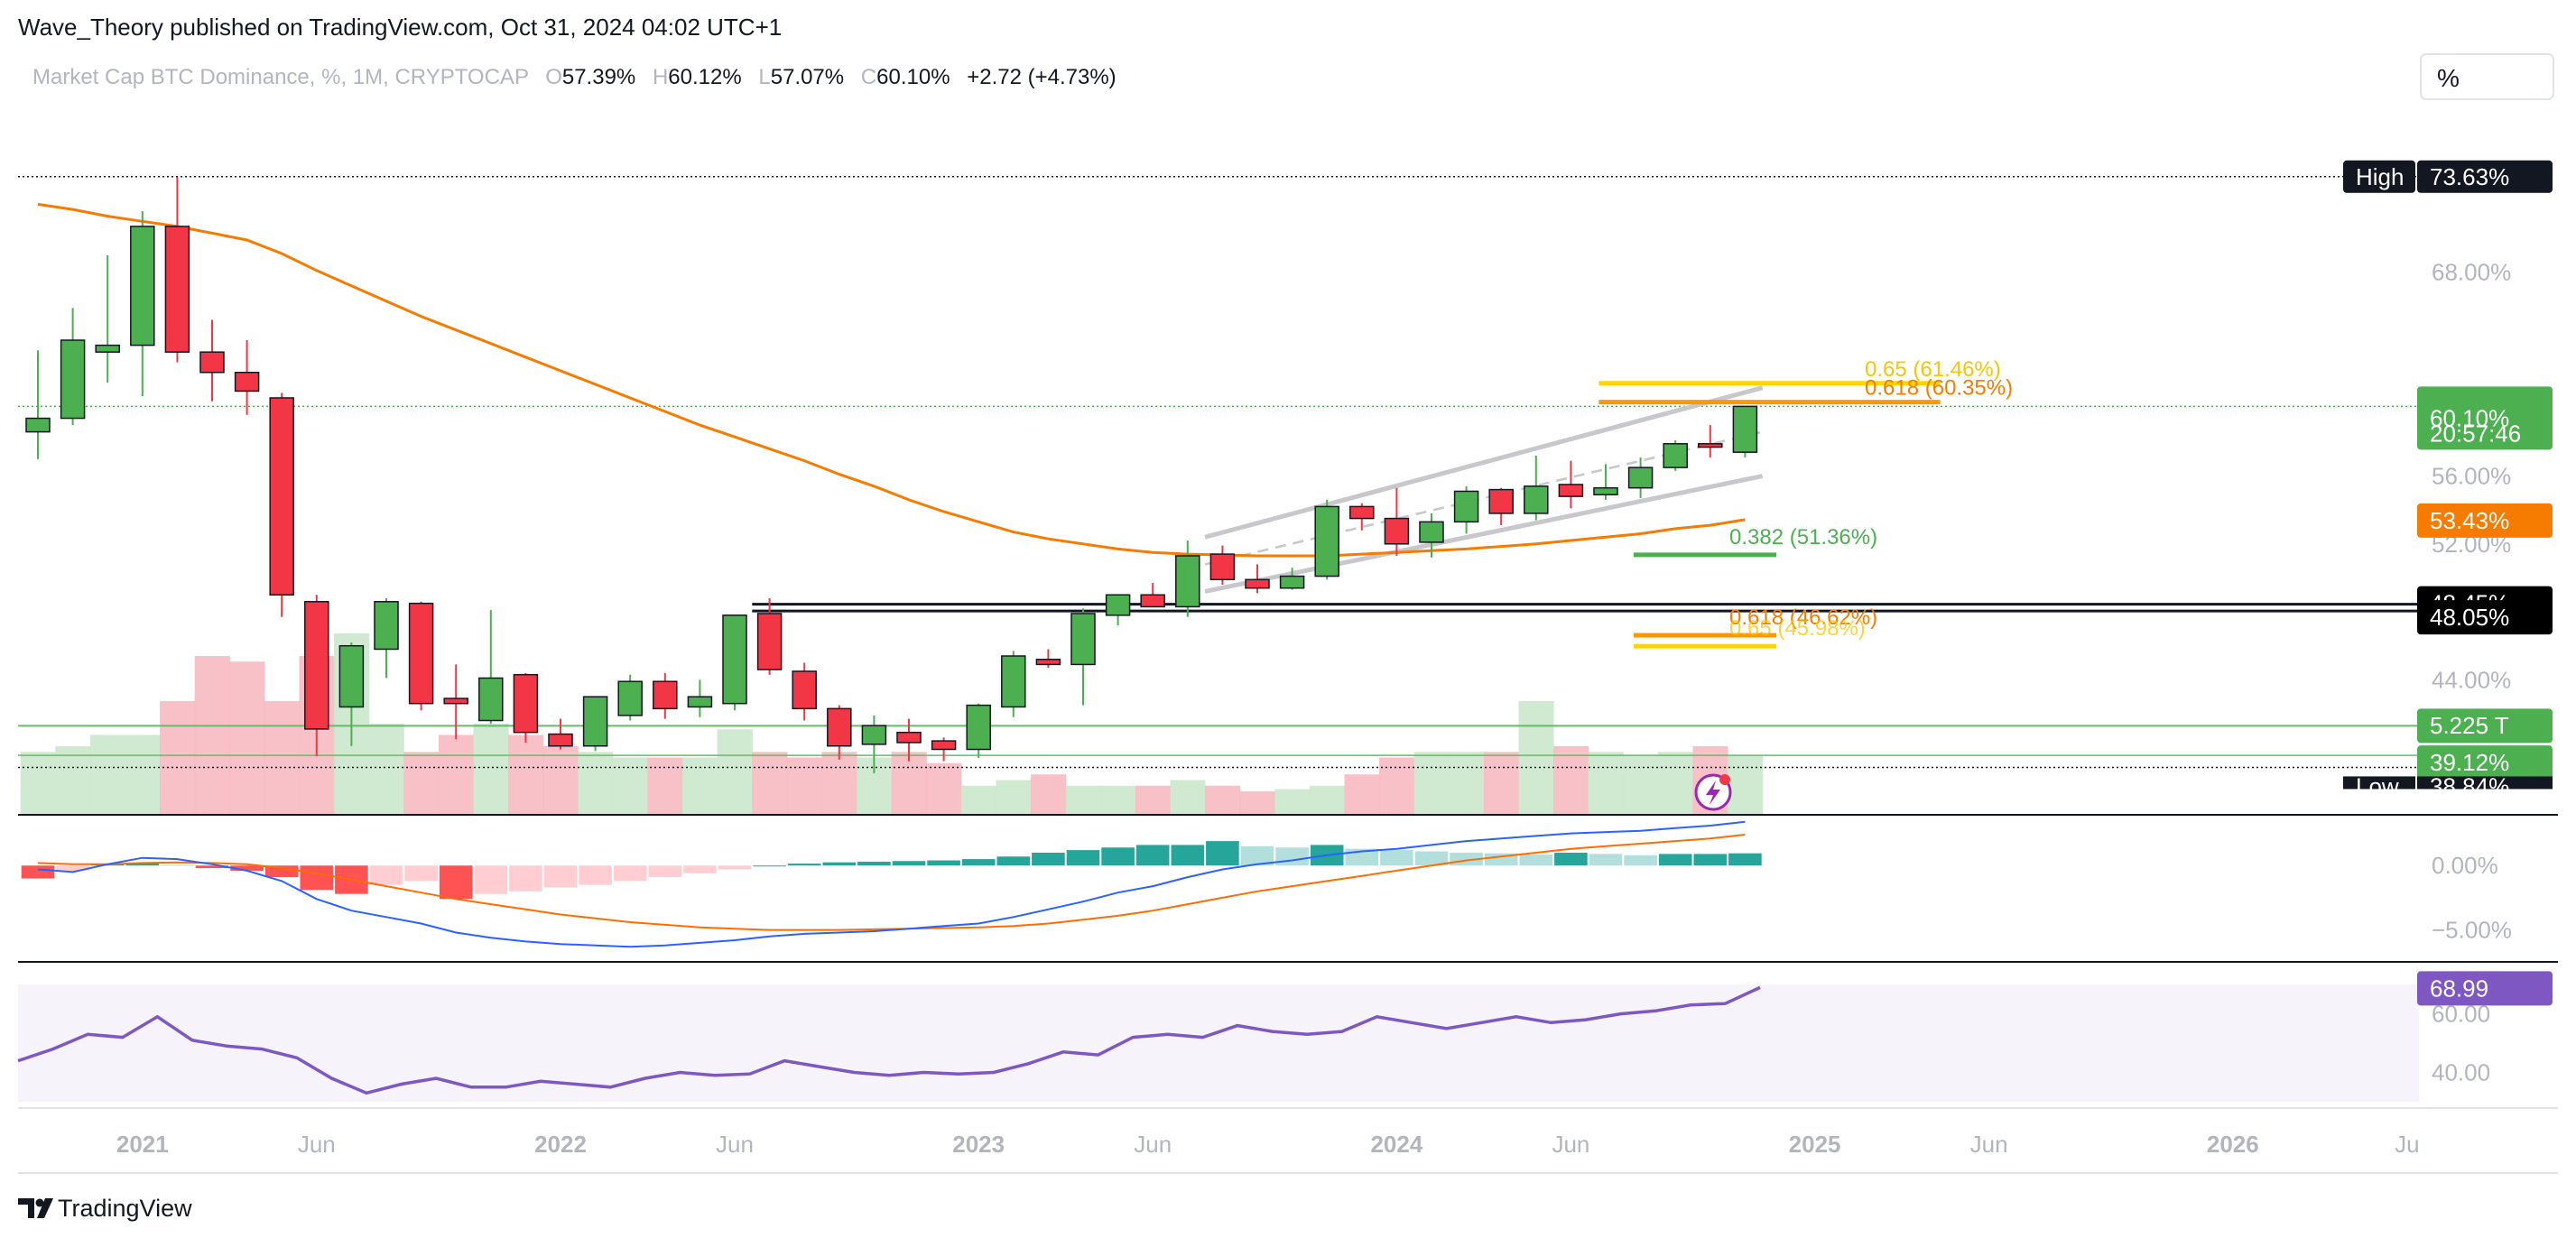  Describe the element at coordinates (735, 1144) in the screenshot. I see `x-tick-label: Jun` at that location.